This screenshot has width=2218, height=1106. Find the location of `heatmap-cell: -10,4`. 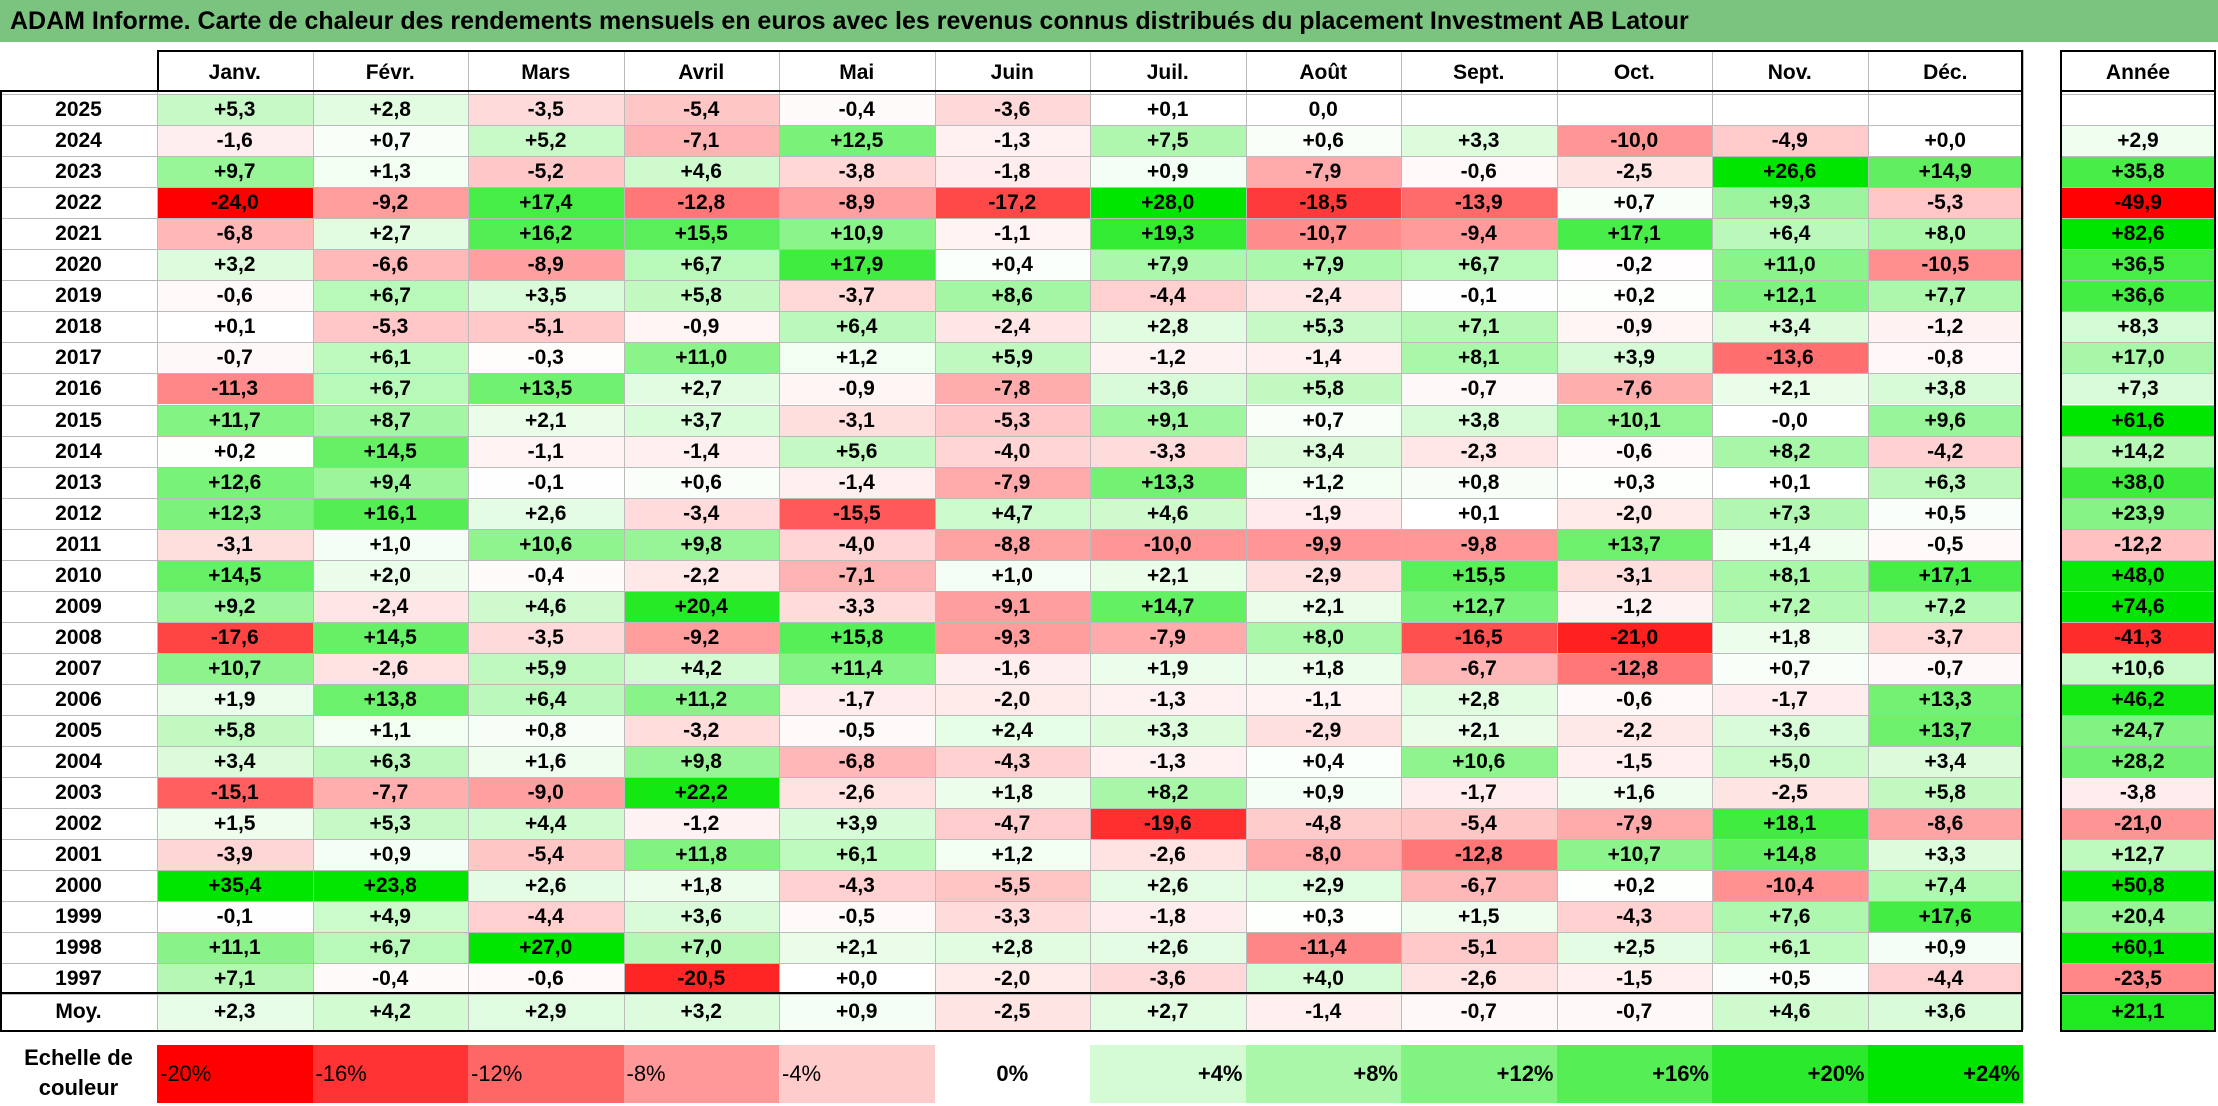

heatmap-cell: -10,4 is located at coordinates (1790, 886).